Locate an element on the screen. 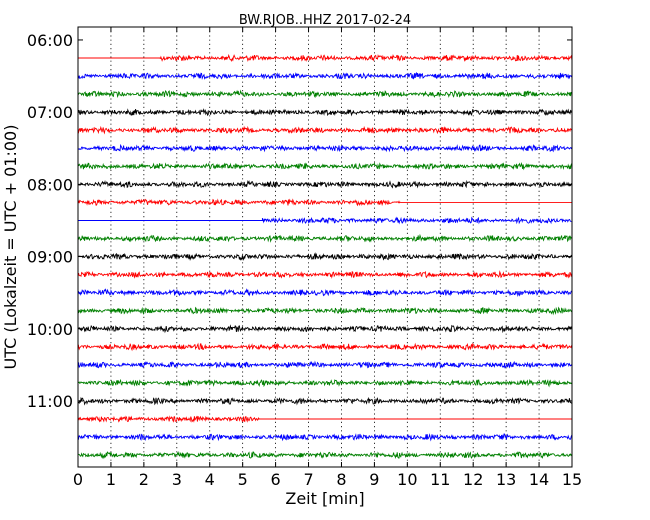 The height and width of the screenshot is (520, 650). x-tick-label: 6 is located at coordinates (276, 479).